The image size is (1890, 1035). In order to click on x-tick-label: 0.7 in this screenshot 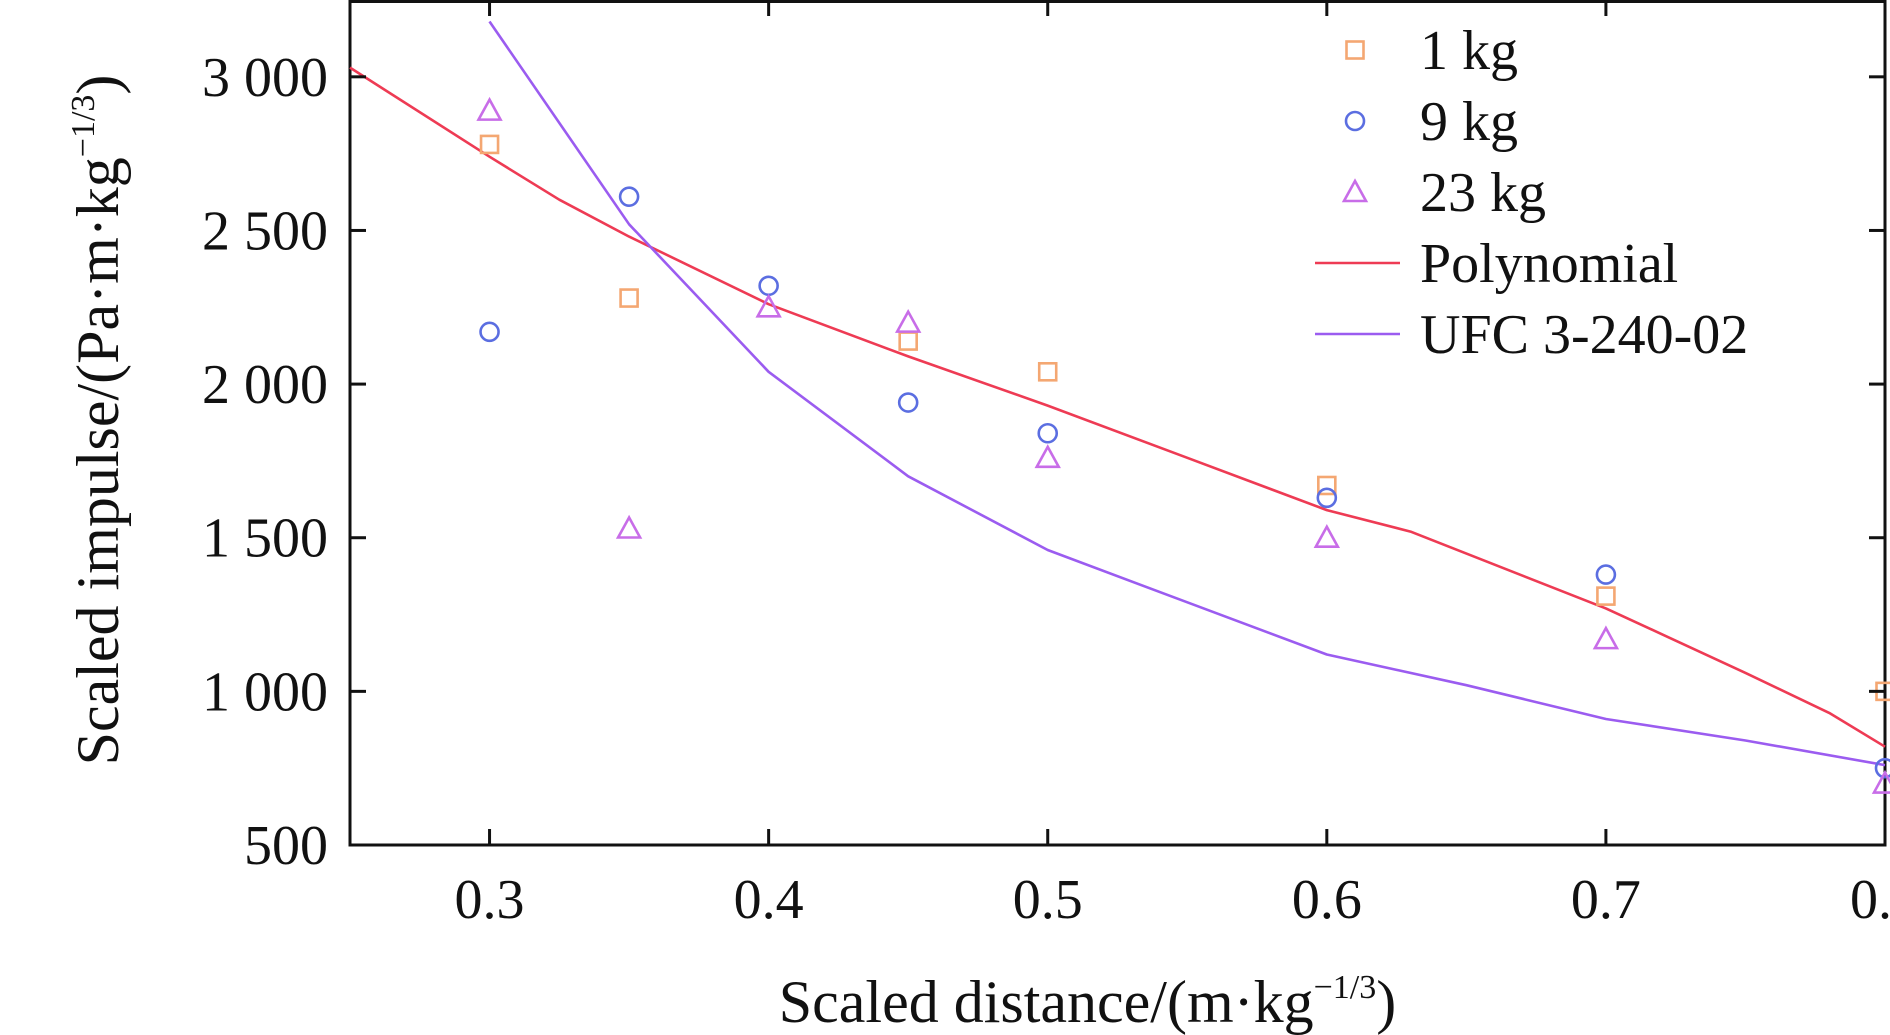, I will do `click(1606, 900)`.